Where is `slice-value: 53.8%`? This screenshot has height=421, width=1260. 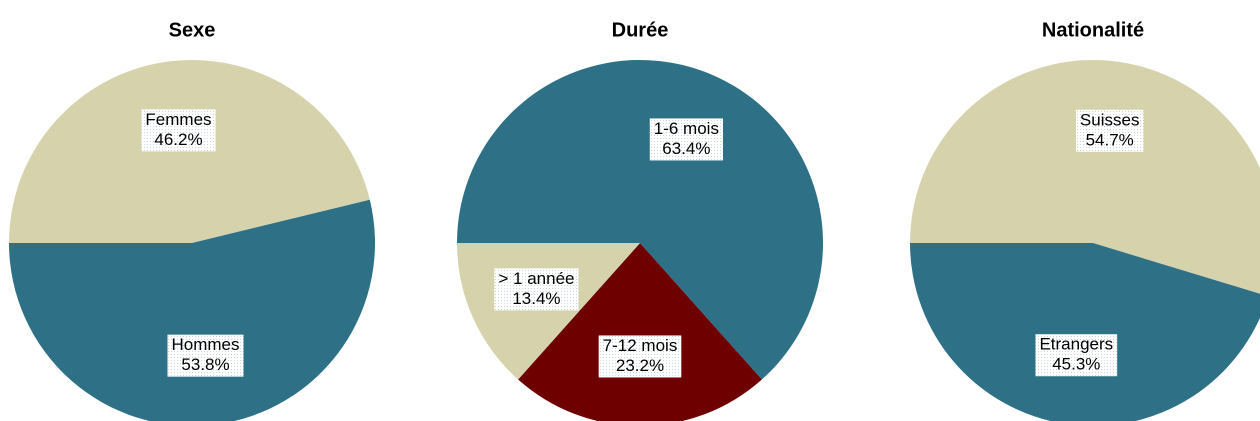
slice-value: 53.8% is located at coordinates (205, 364).